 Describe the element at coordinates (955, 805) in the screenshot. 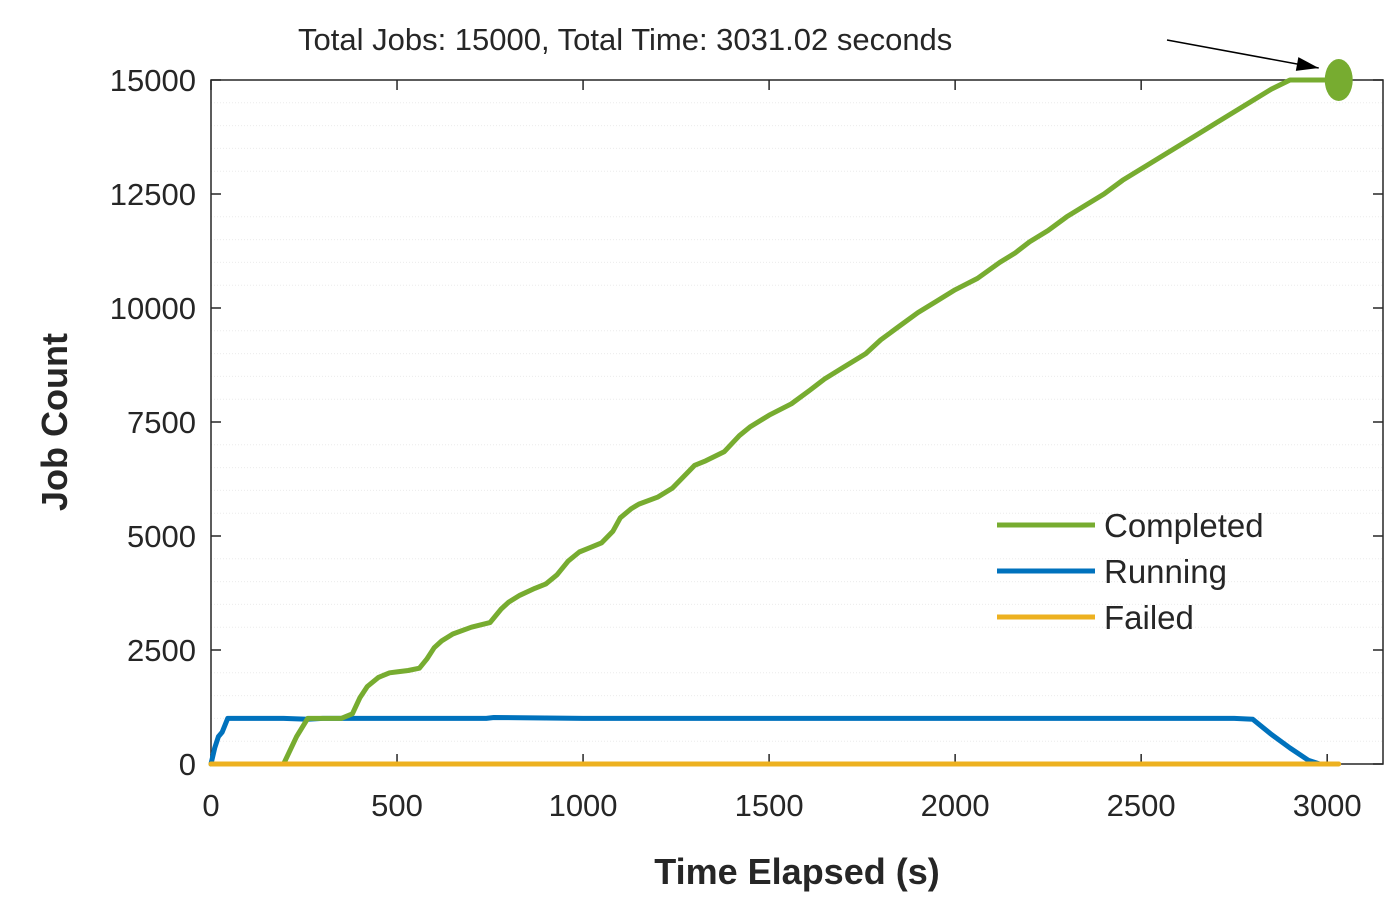

I see `x-tick-label: 2000` at that location.